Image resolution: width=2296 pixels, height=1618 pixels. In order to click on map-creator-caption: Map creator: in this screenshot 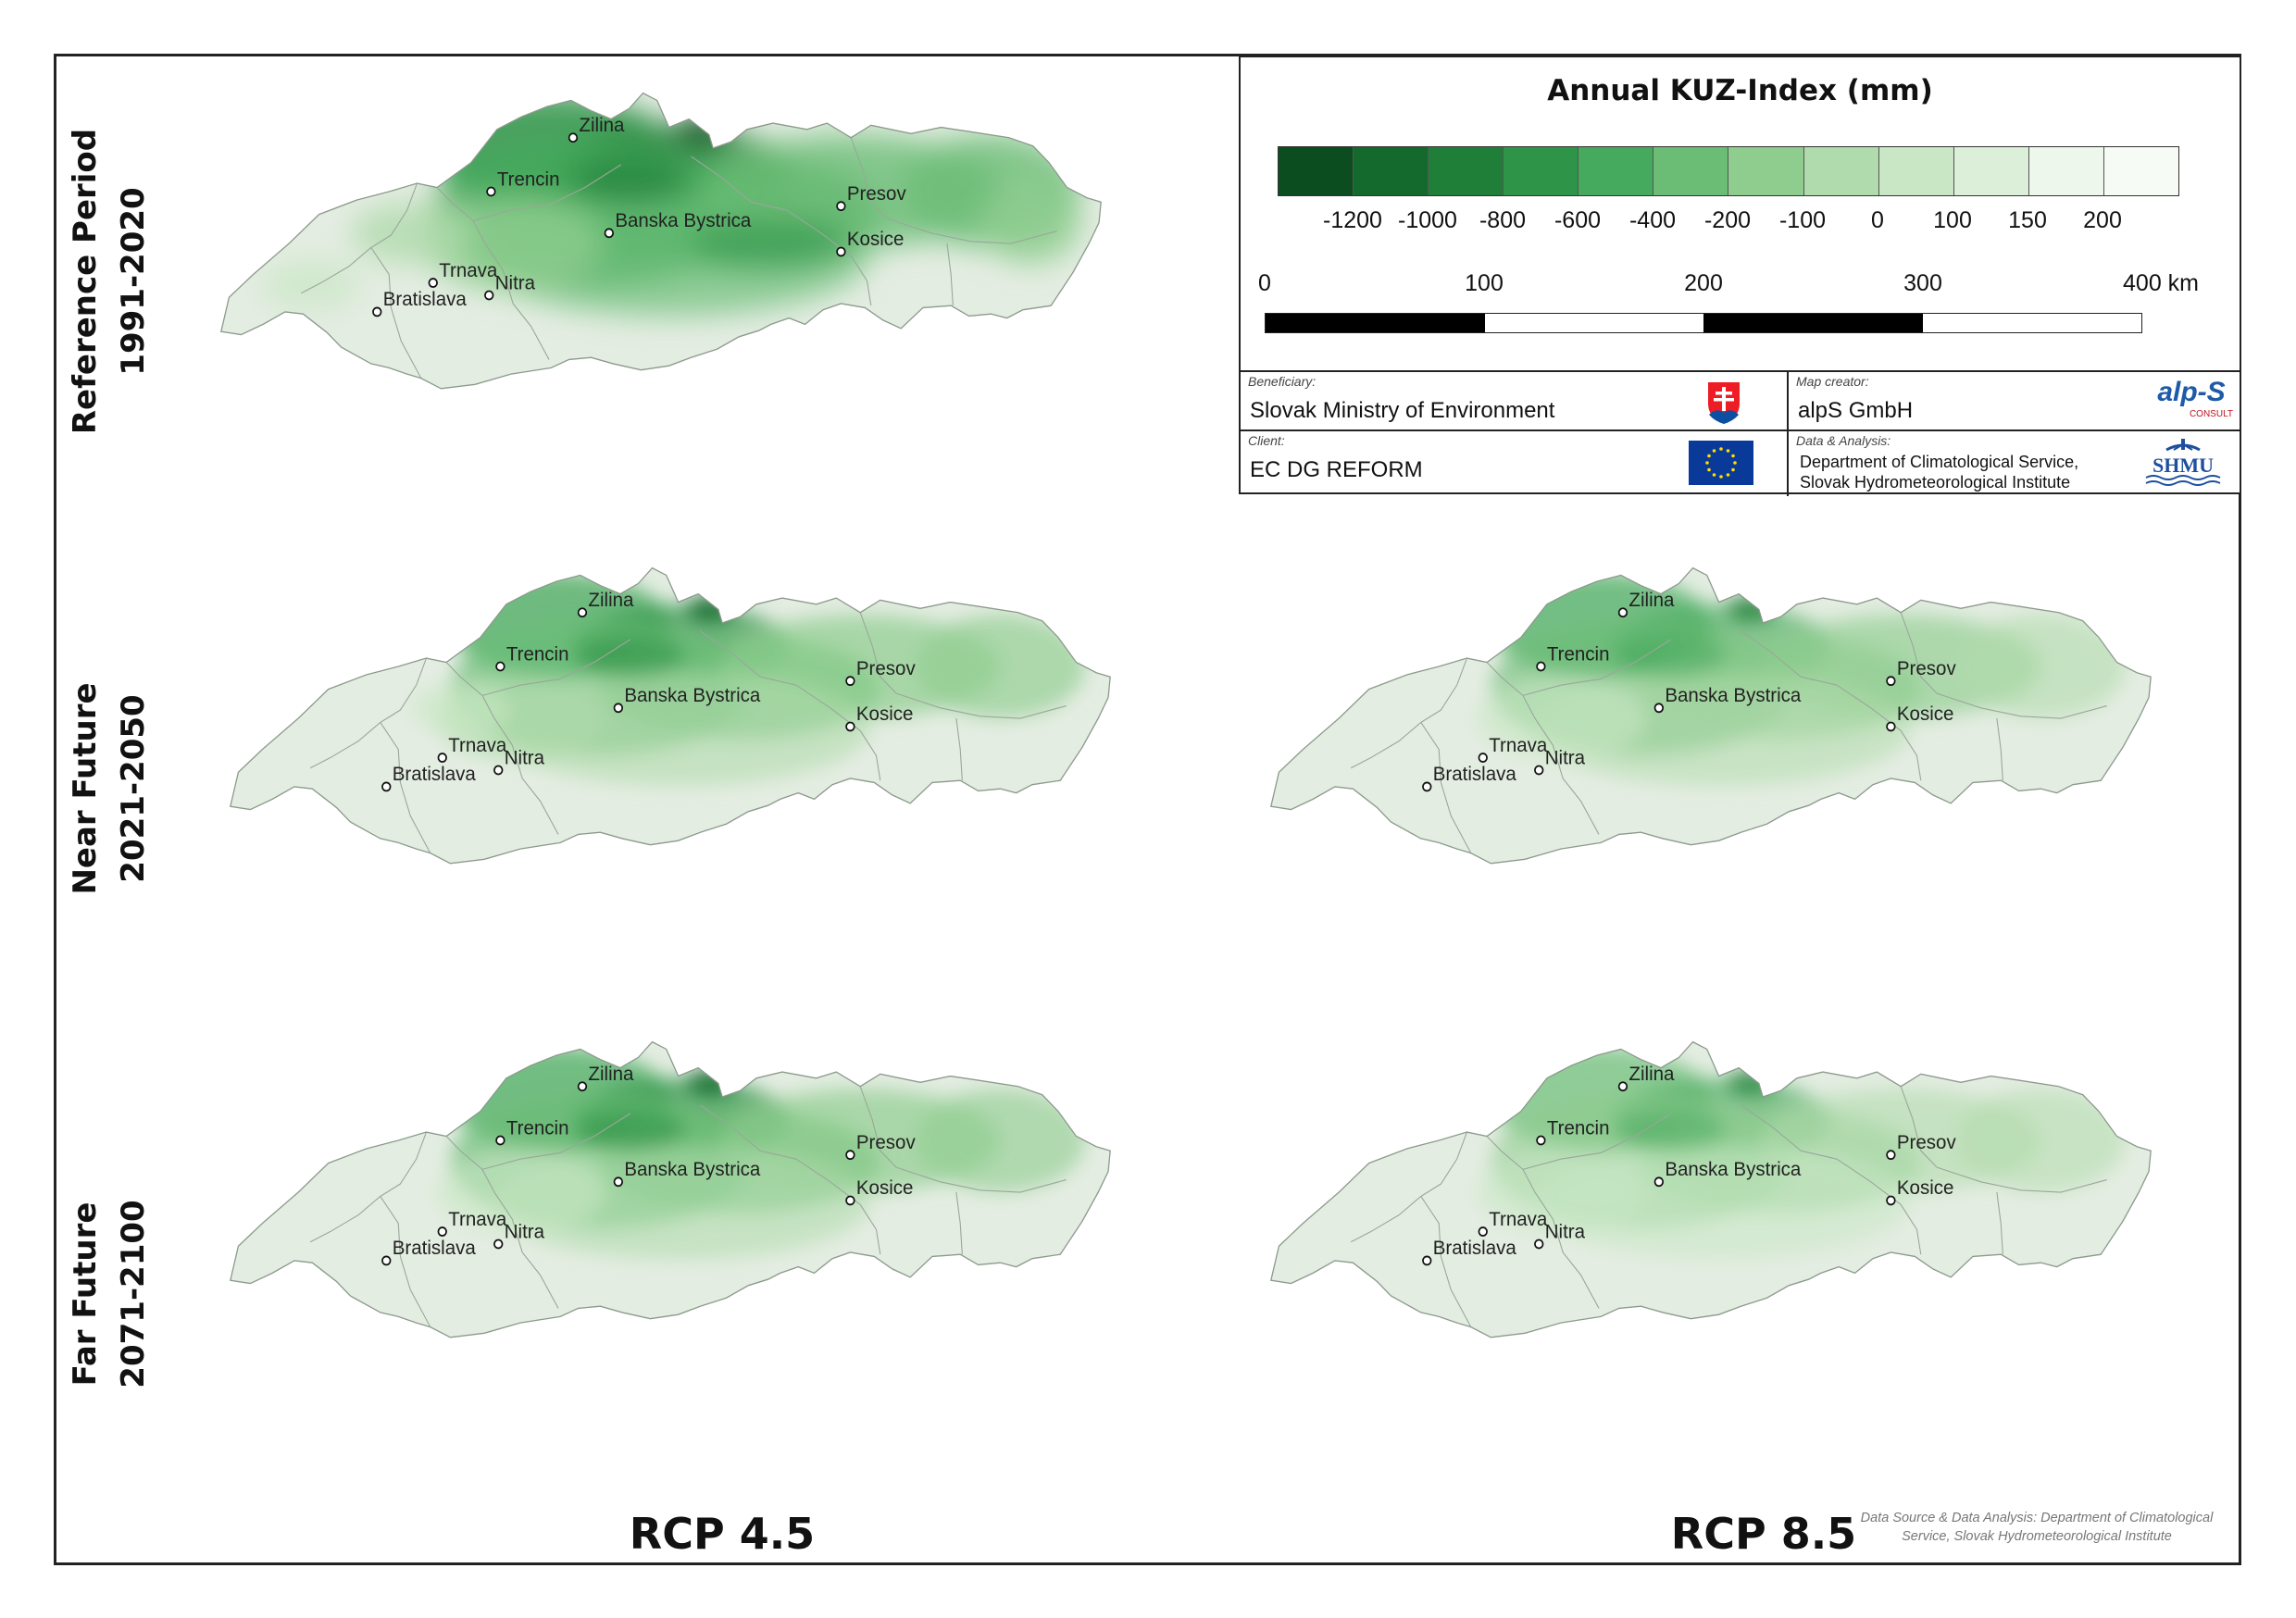, I will do `click(1832, 381)`.